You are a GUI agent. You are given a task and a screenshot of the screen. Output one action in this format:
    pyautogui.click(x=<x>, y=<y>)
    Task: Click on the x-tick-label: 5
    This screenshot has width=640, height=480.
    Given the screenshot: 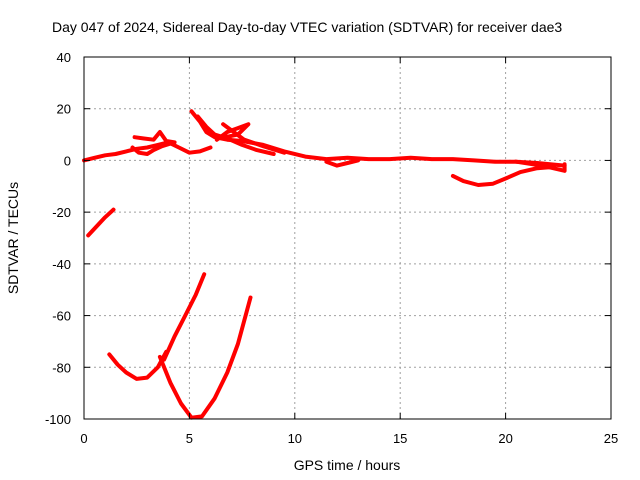 What is the action you would take?
    pyautogui.click(x=189, y=438)
    